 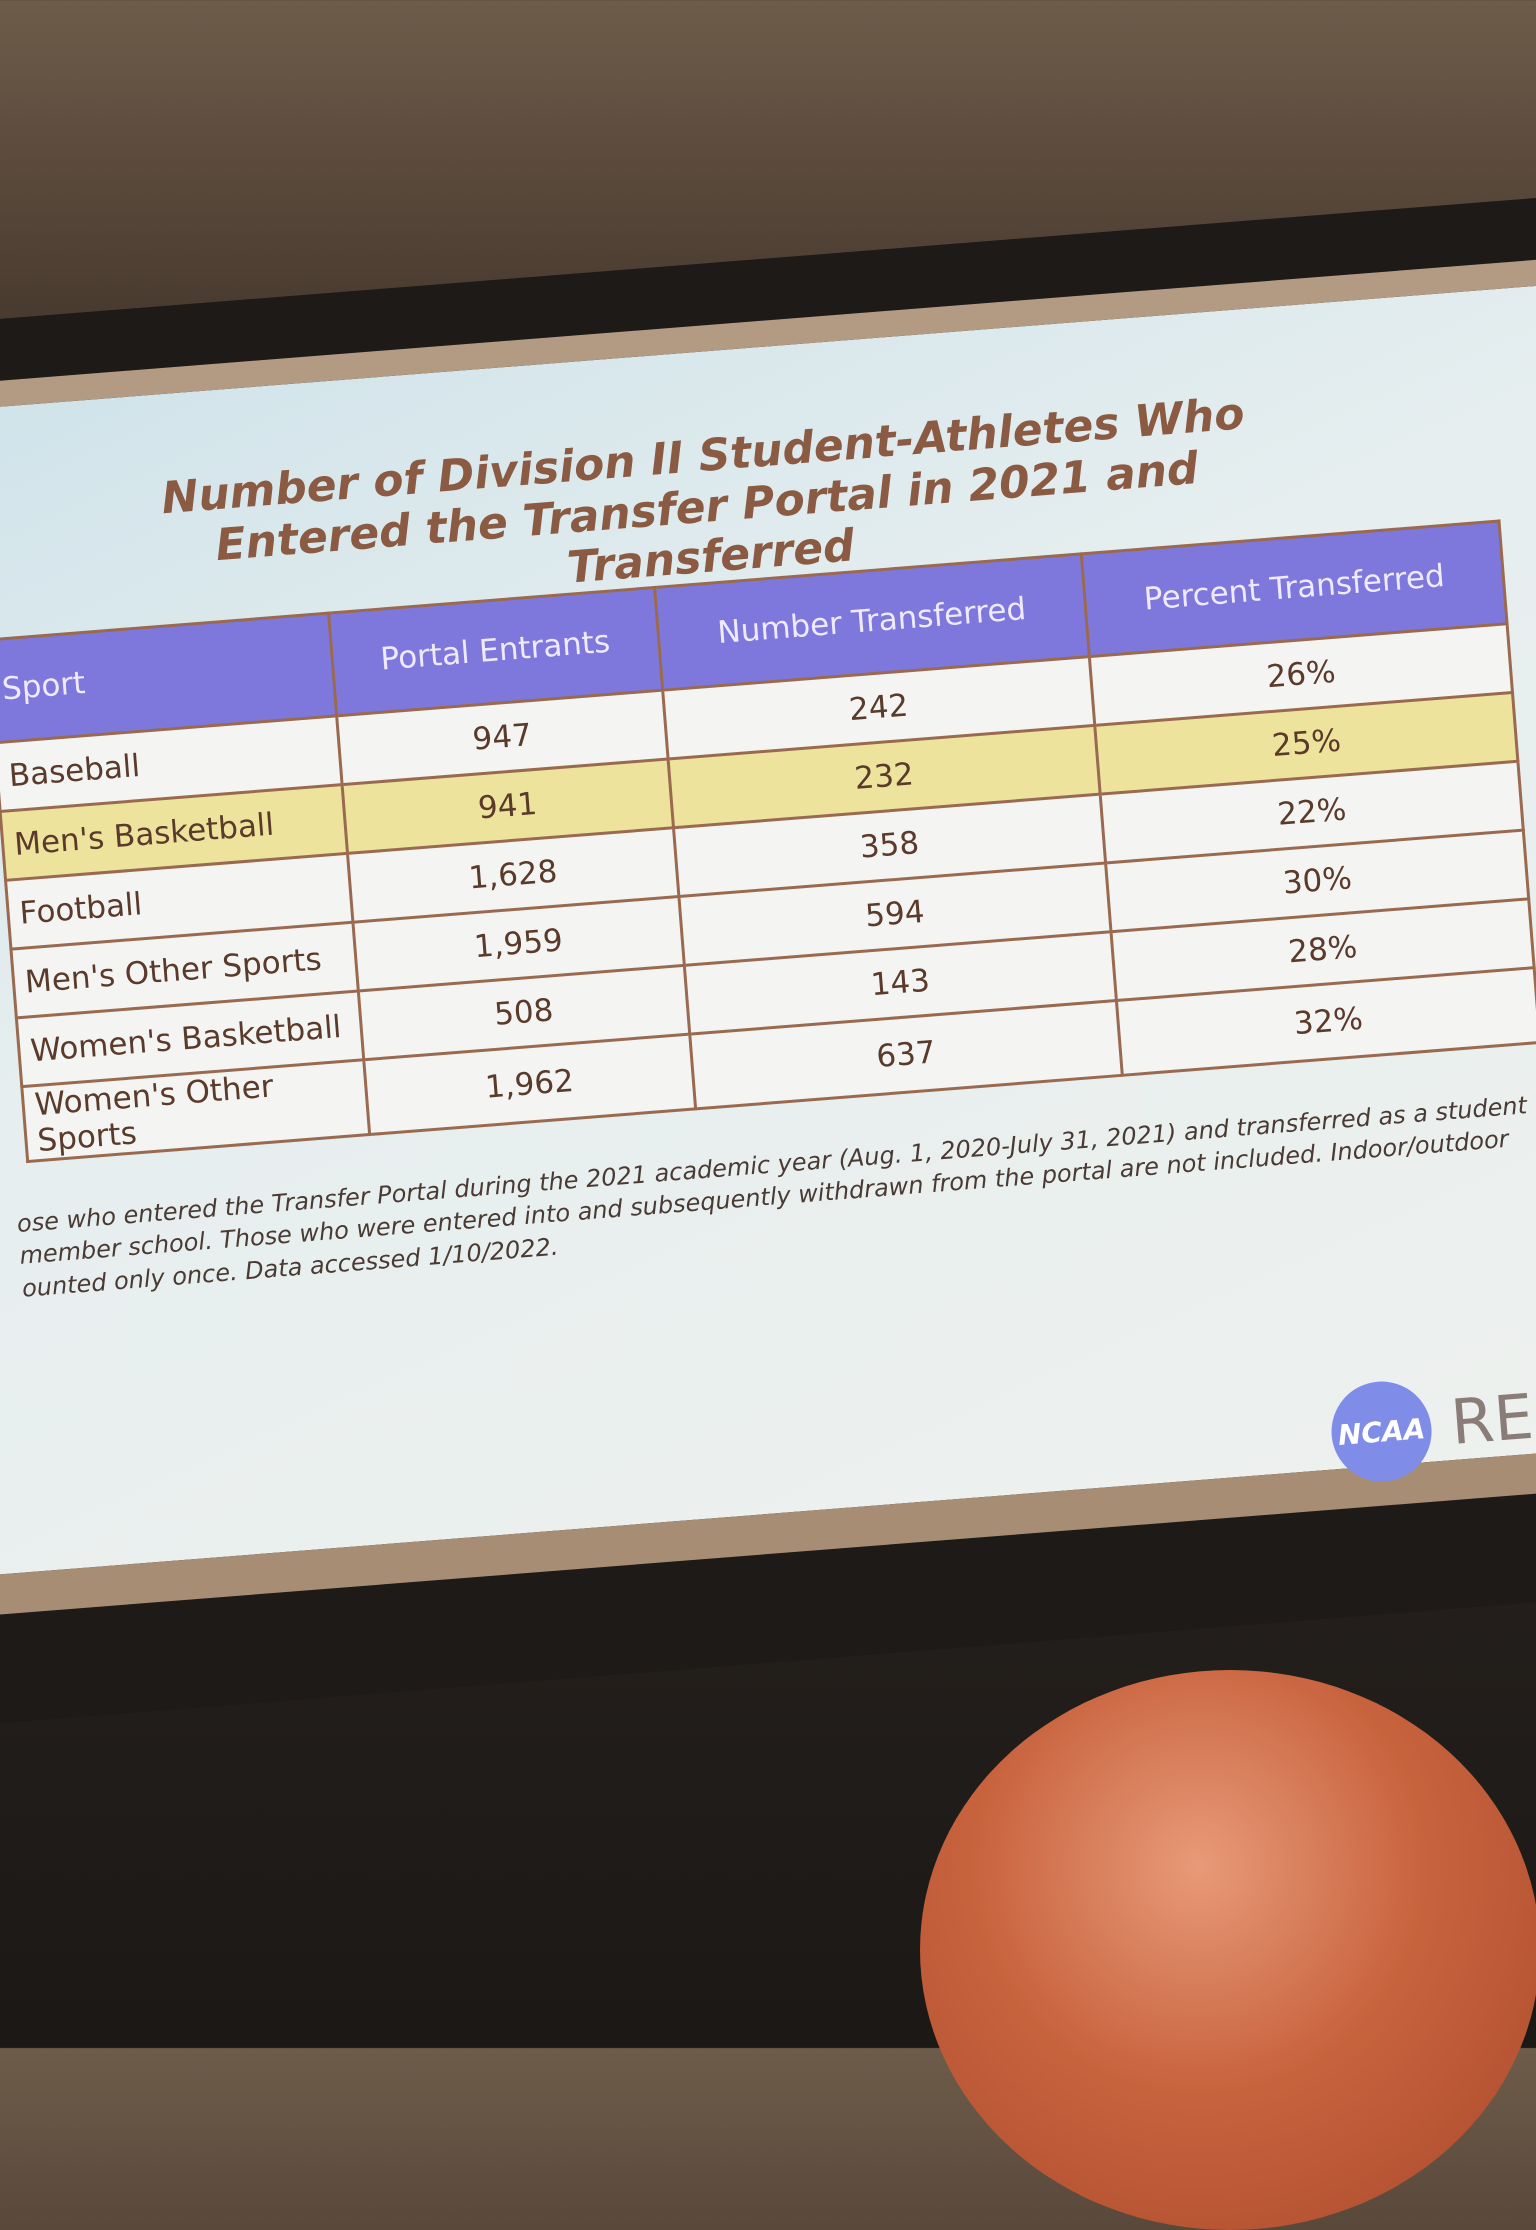 I want to click on logo-text: RE, so click(x=1492, y=1419).